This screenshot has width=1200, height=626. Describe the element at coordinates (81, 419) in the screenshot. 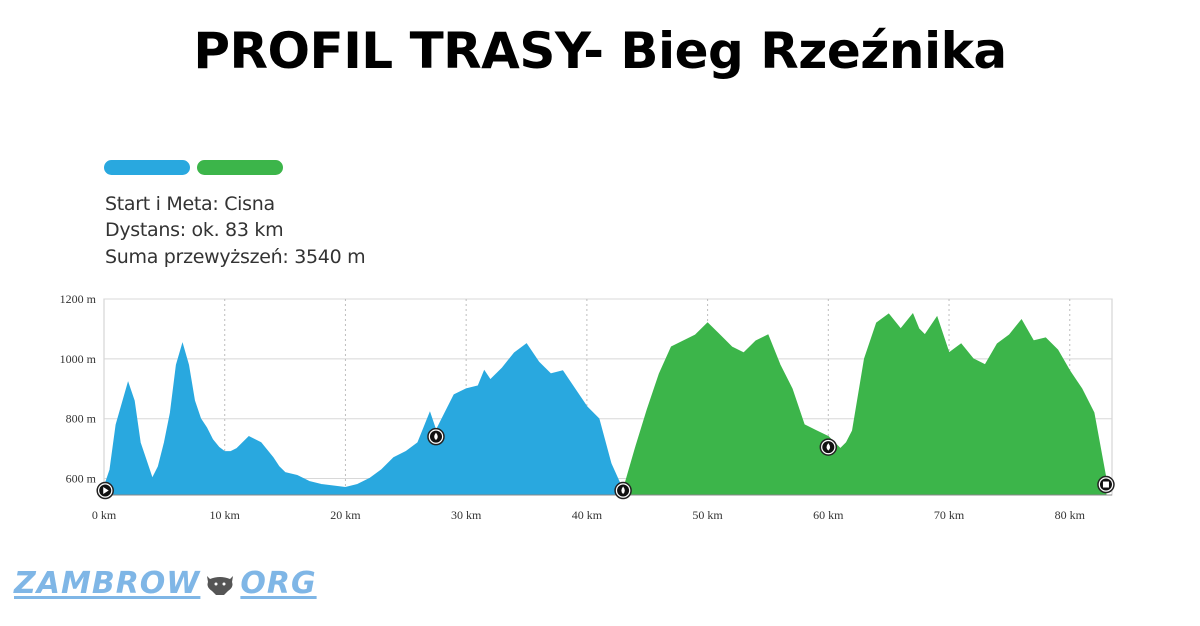

I see `y-tick-label: 800 m` at that location.